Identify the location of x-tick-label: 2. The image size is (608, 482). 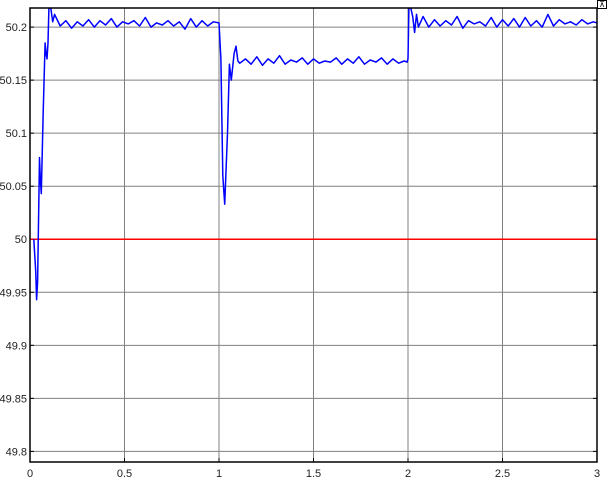
(408, 474).